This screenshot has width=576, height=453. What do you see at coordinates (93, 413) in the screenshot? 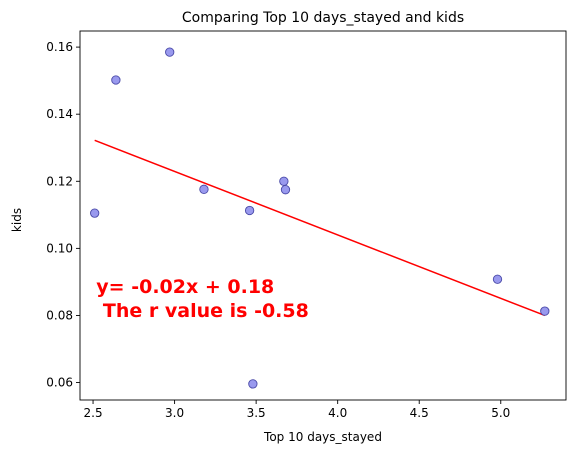
I see `x-tick-label-1: 2.5` at bounding box center [93, 413].